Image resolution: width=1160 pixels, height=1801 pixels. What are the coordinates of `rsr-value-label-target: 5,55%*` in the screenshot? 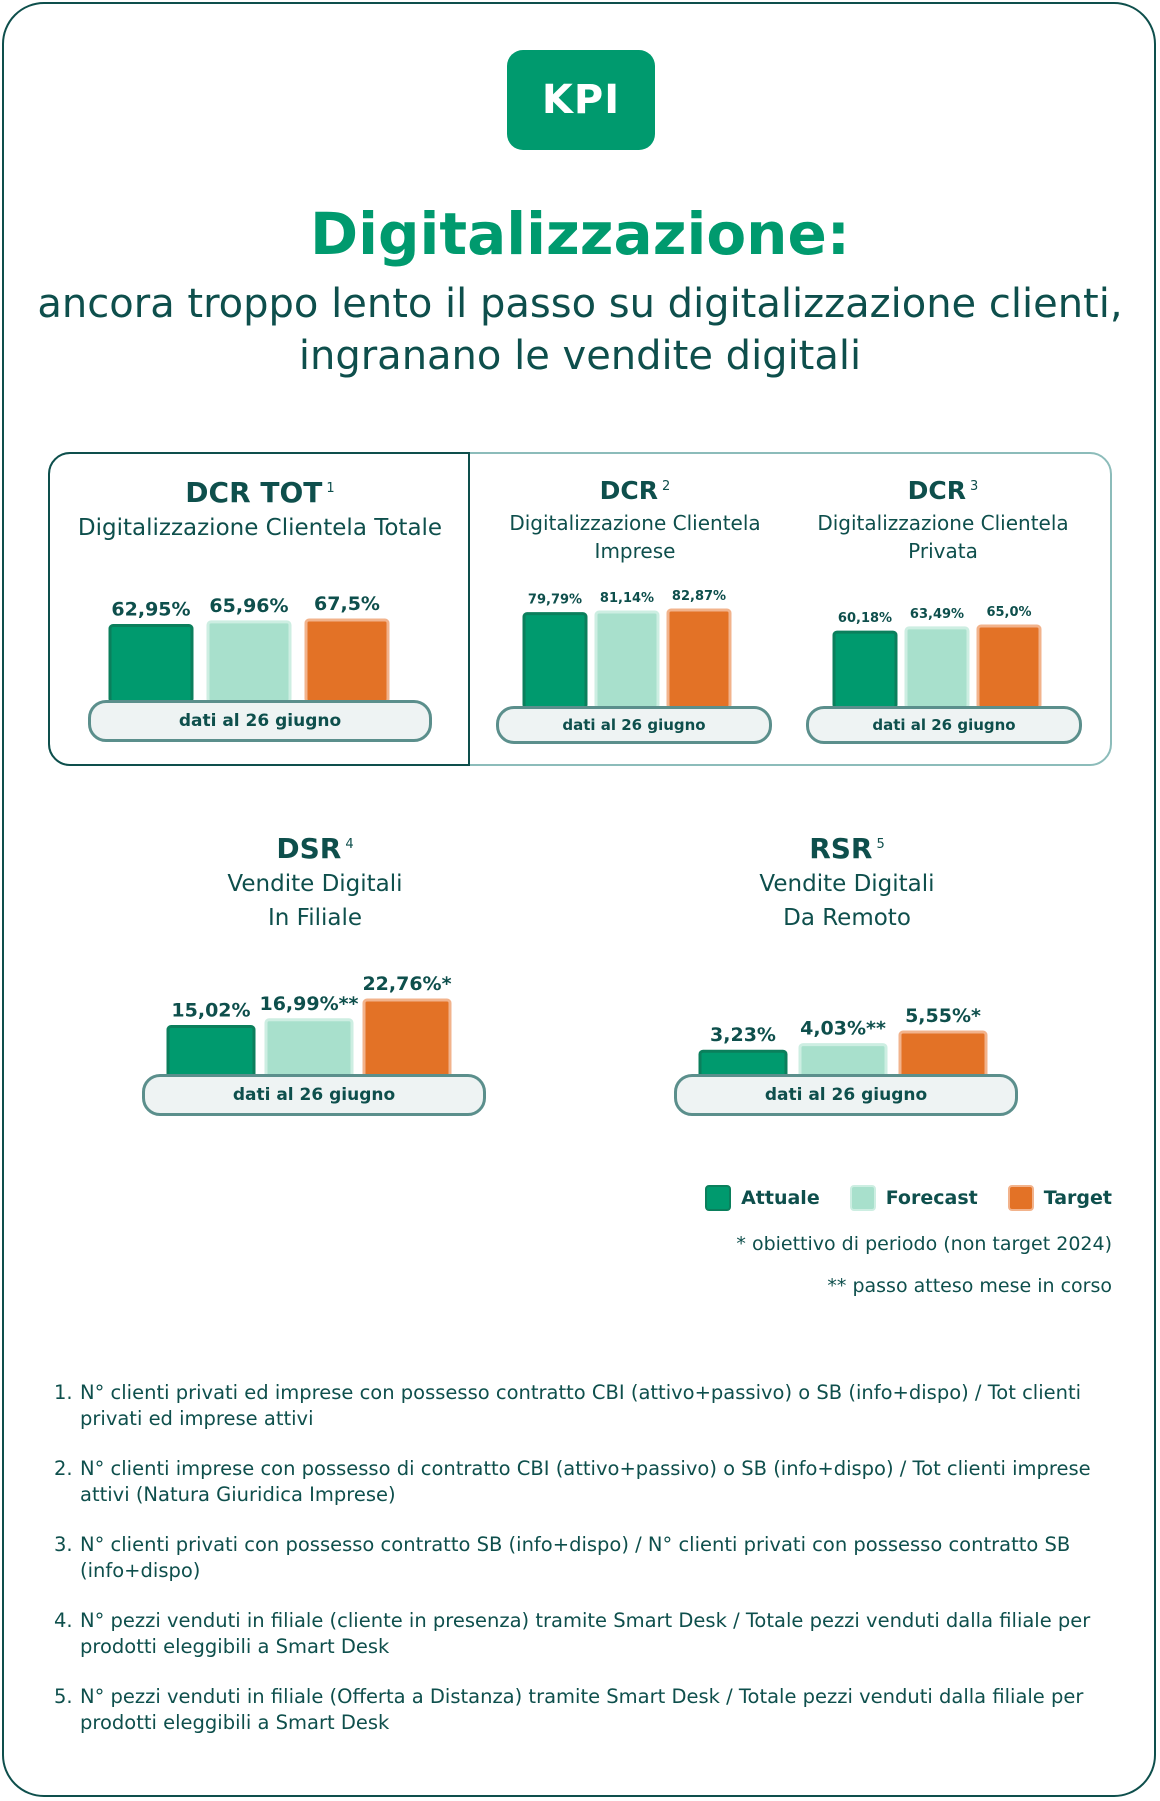 It's located at (943, 1016).